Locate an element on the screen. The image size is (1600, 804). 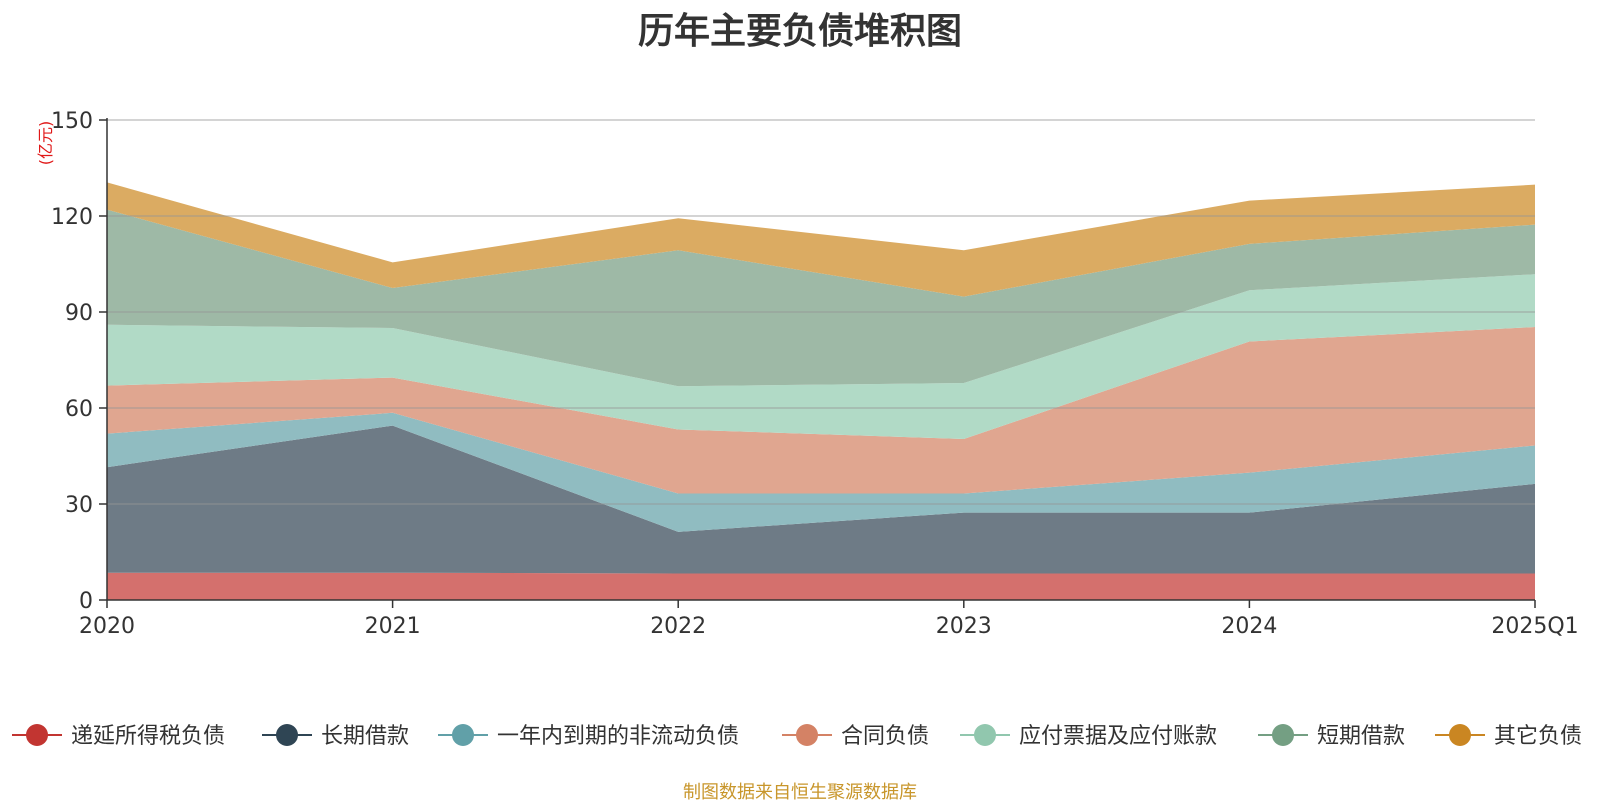
legend-item-0: 递延所得税负债 is located at coordinates (118, 736).